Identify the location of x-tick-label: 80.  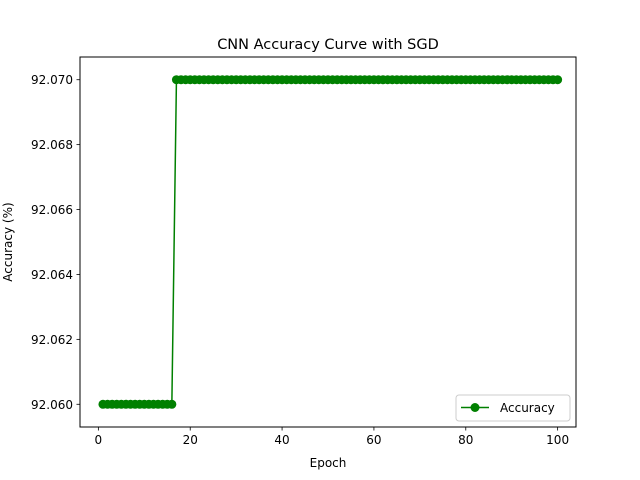
(465, 440).